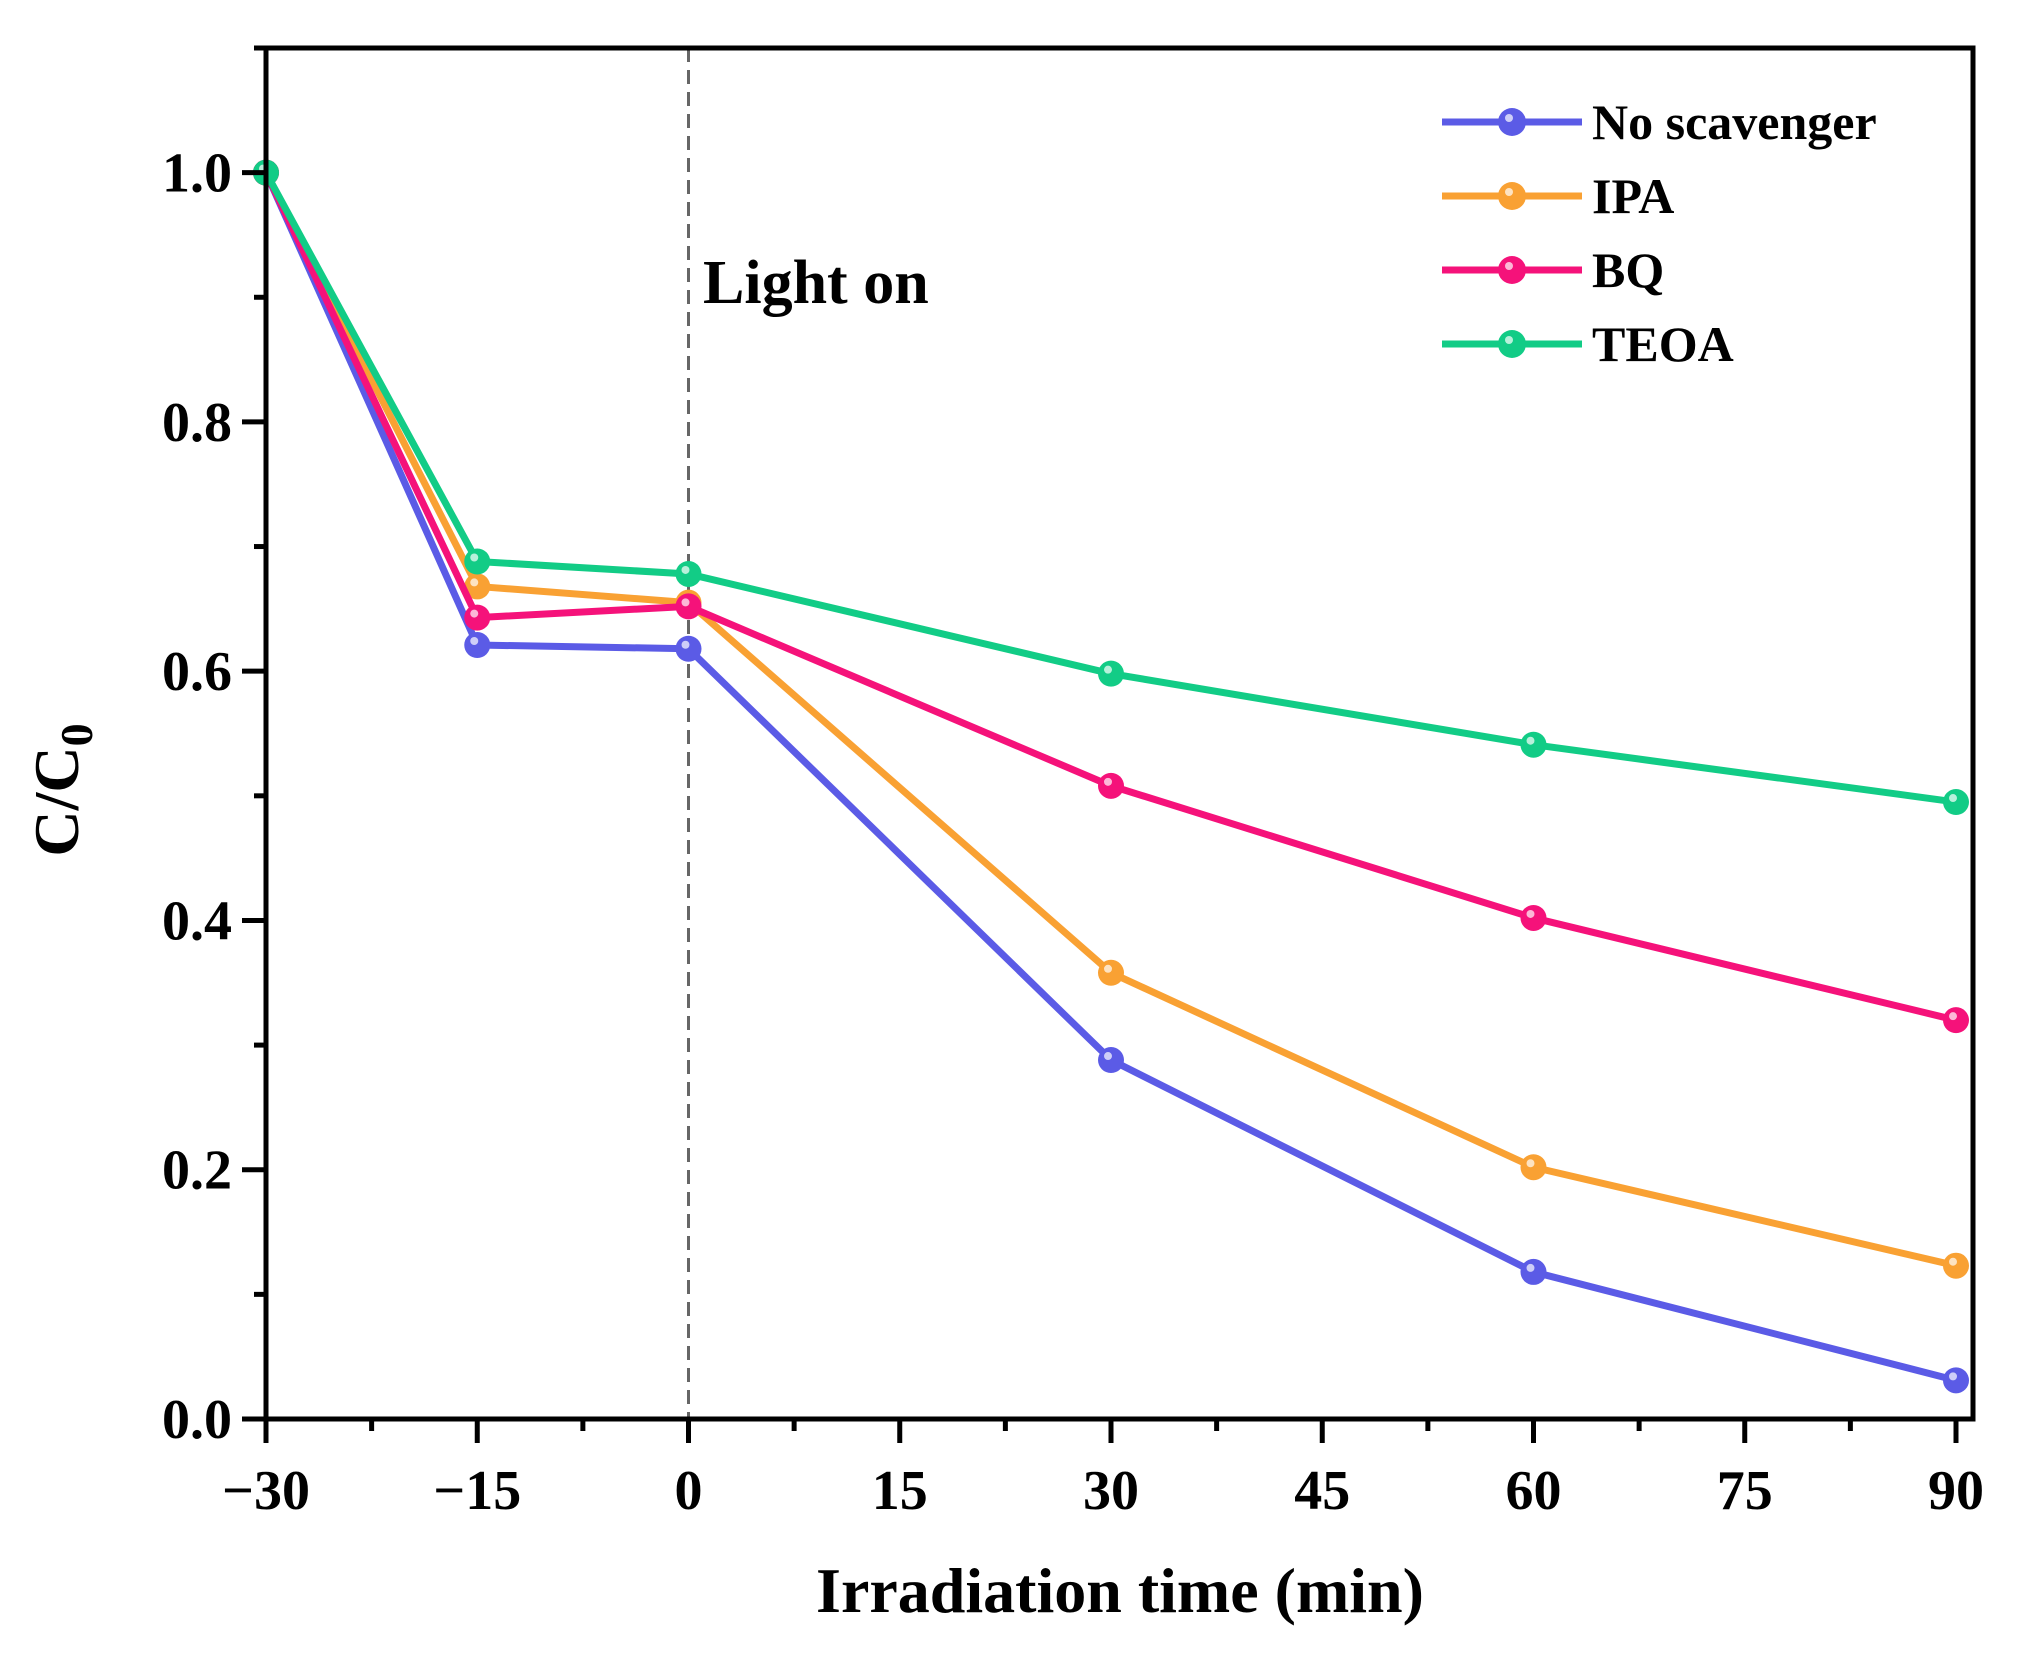 Image resolution: width=2025 pixels, height=1656 pixels. What do you see at coordinates (477, 1491) in the screenshot?
I see `x-tick-label: −15` at bounding box center [477, 1491].